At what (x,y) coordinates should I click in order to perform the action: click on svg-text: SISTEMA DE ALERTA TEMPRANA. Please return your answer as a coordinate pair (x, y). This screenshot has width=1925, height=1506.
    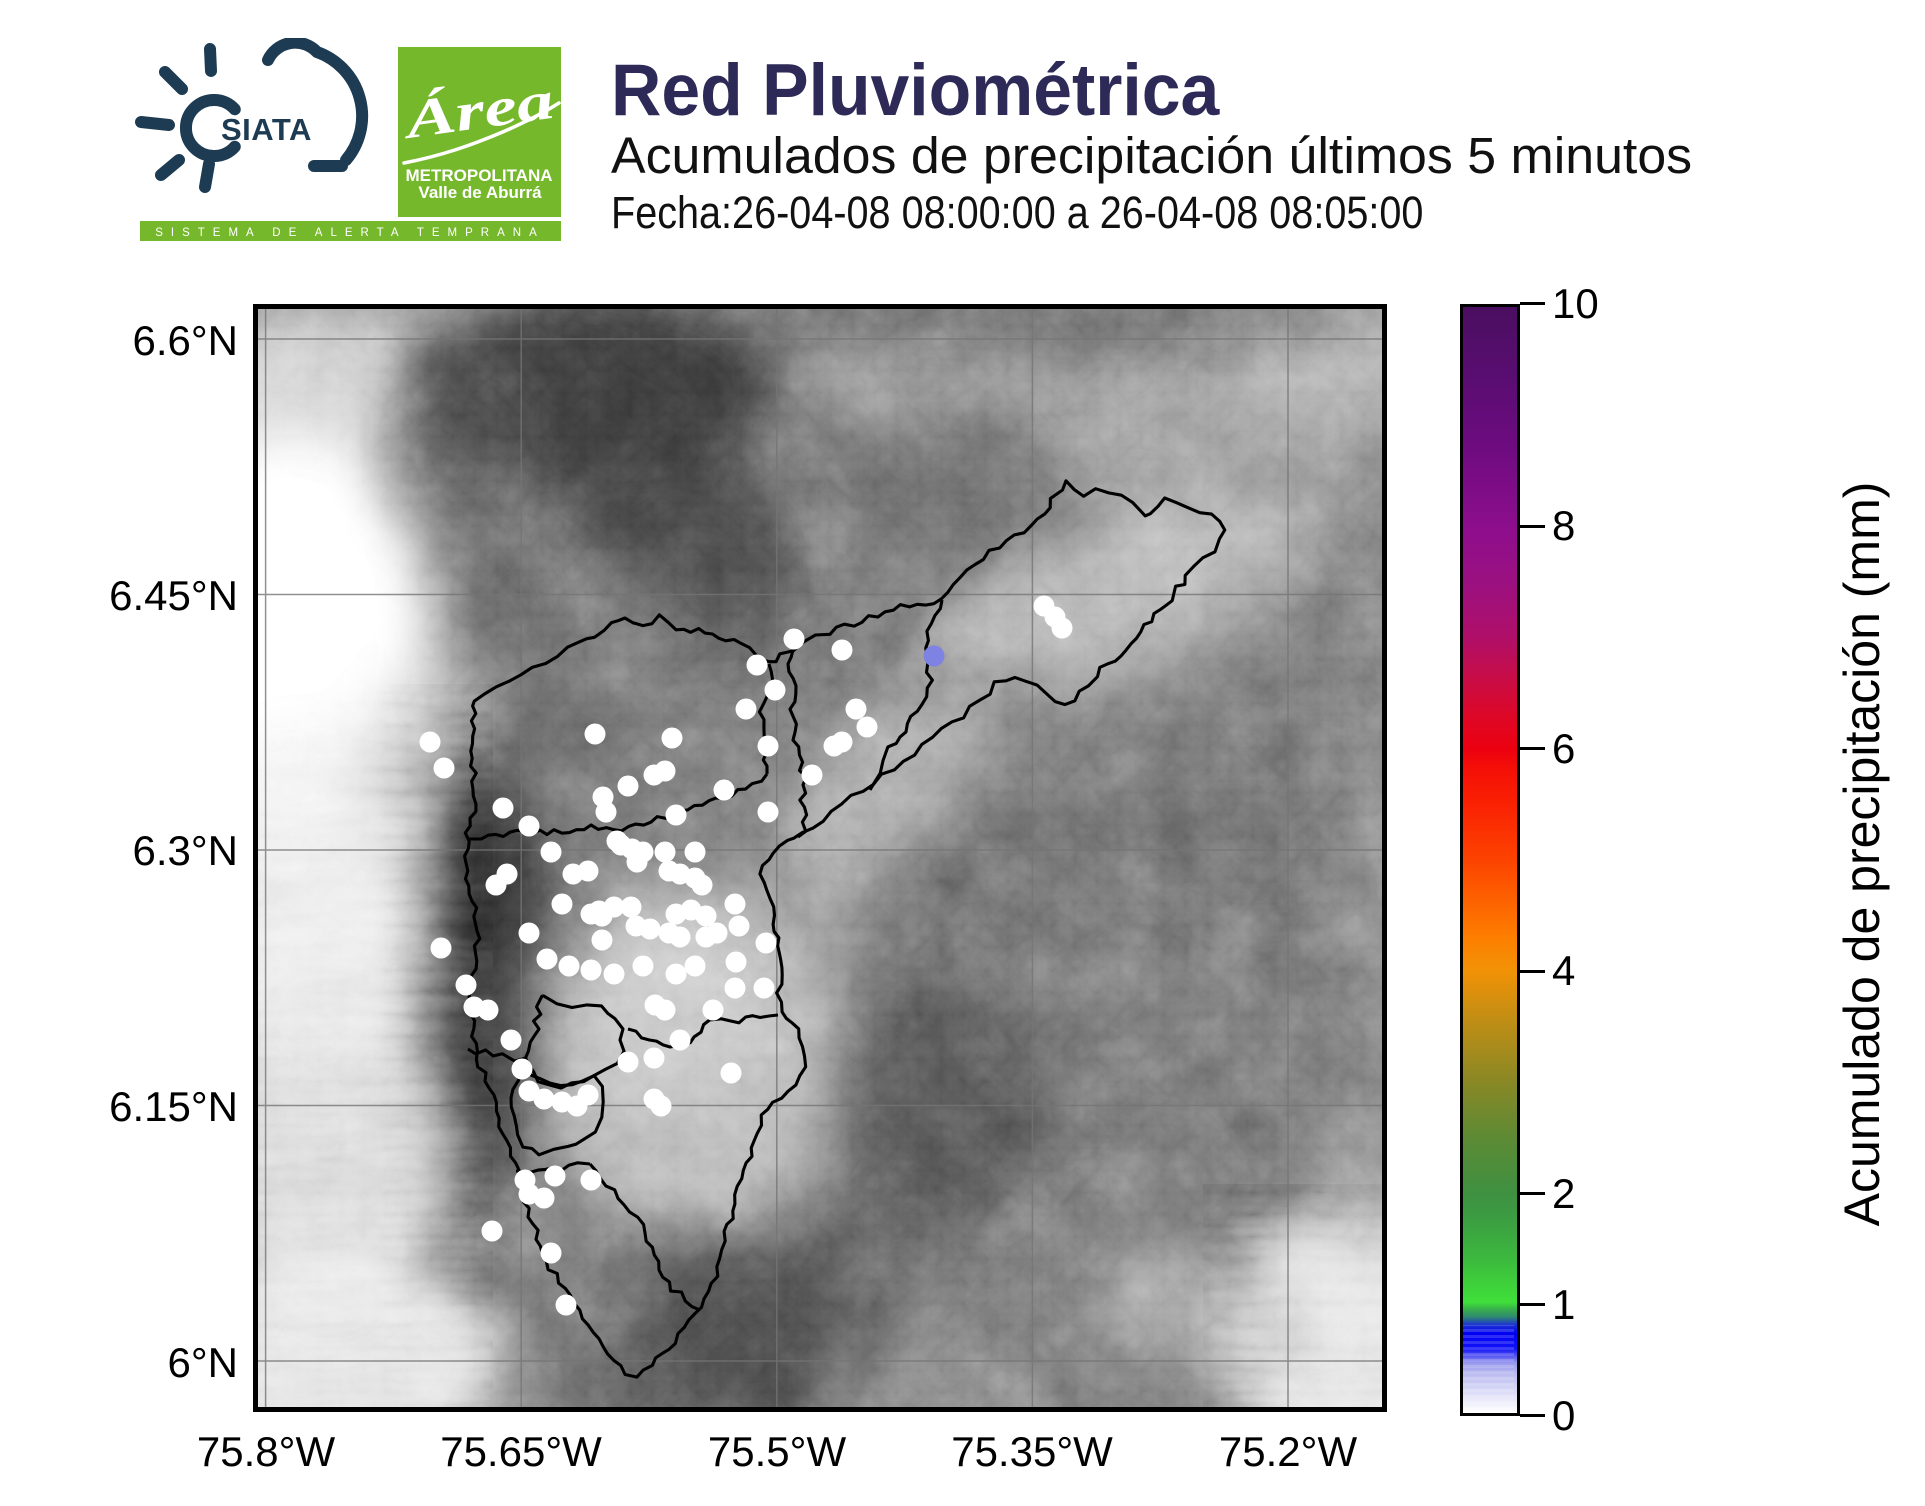
    Looking at the image, I should click on (350, 233).